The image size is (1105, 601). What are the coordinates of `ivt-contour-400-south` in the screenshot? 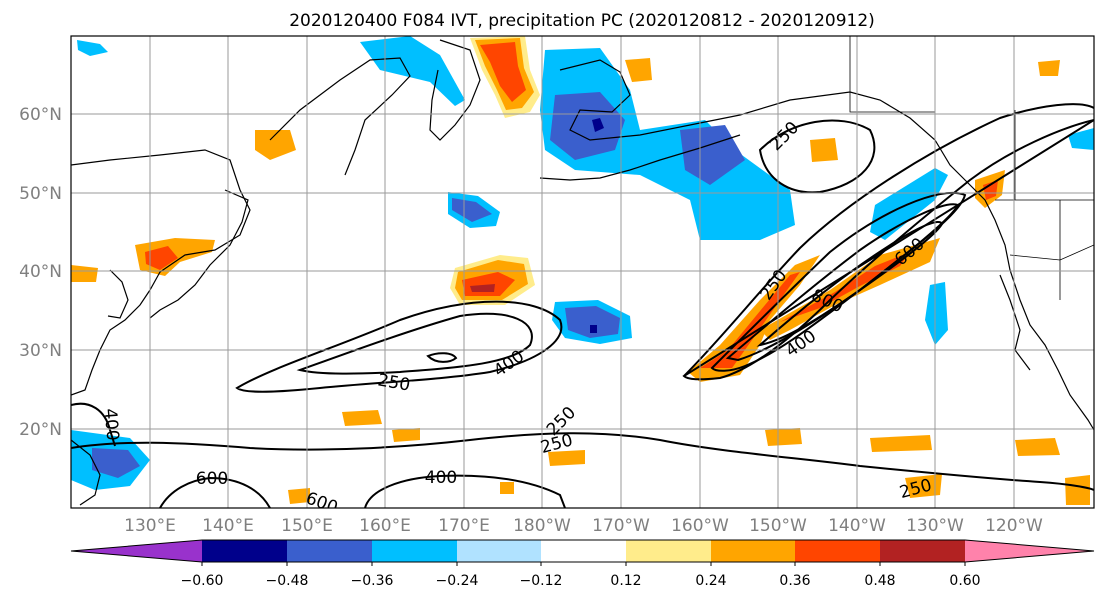 It's located at (465, 491).